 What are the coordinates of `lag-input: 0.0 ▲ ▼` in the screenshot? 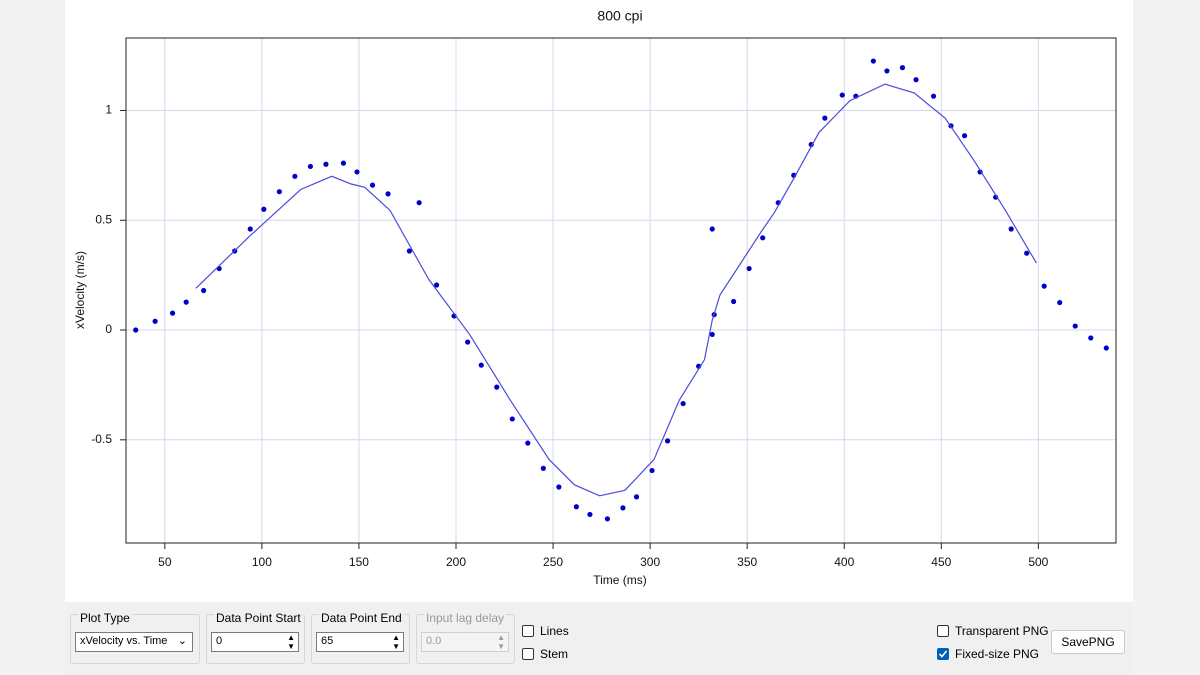 It's located at (465, 642).